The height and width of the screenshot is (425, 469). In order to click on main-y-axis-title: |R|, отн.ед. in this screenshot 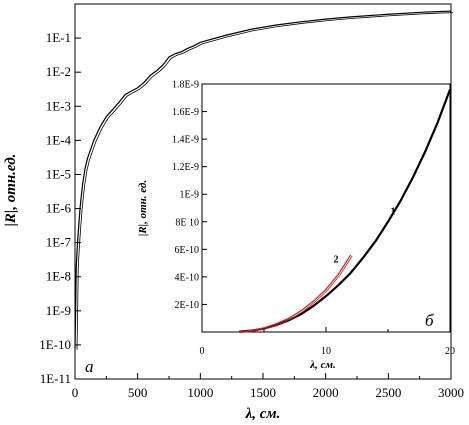, I will do `click(11, 190)`.